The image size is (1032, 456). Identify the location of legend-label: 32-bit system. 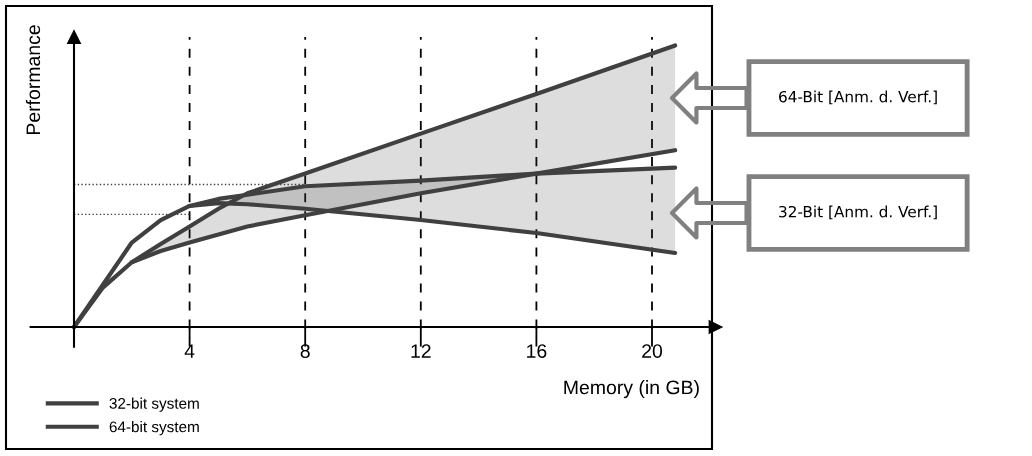
(154, 404).